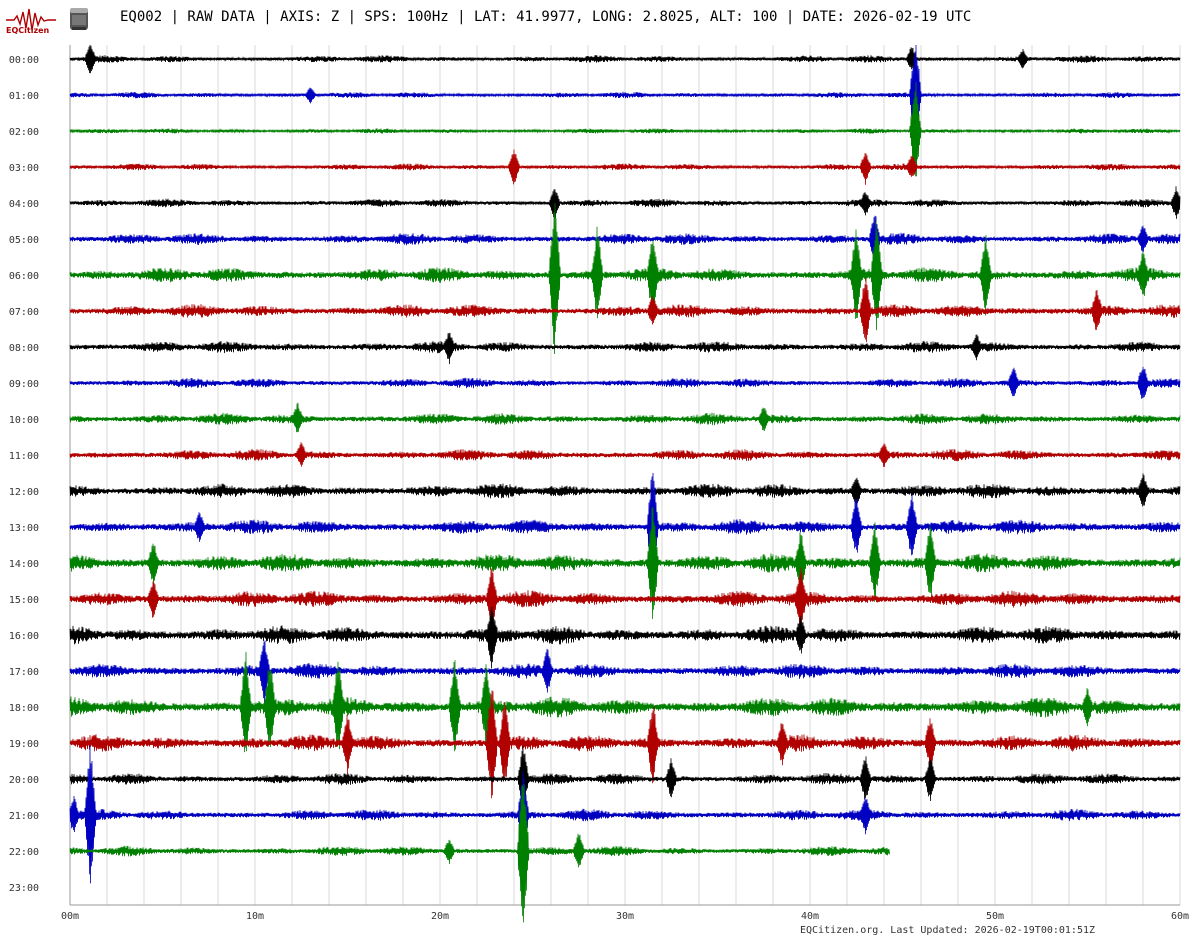 The image size is (1200, 940). What do you see at coordinates (31, 19) in the screenshot?
I see `eqcitizen-logo-icon` at bounding box center [31, 19].